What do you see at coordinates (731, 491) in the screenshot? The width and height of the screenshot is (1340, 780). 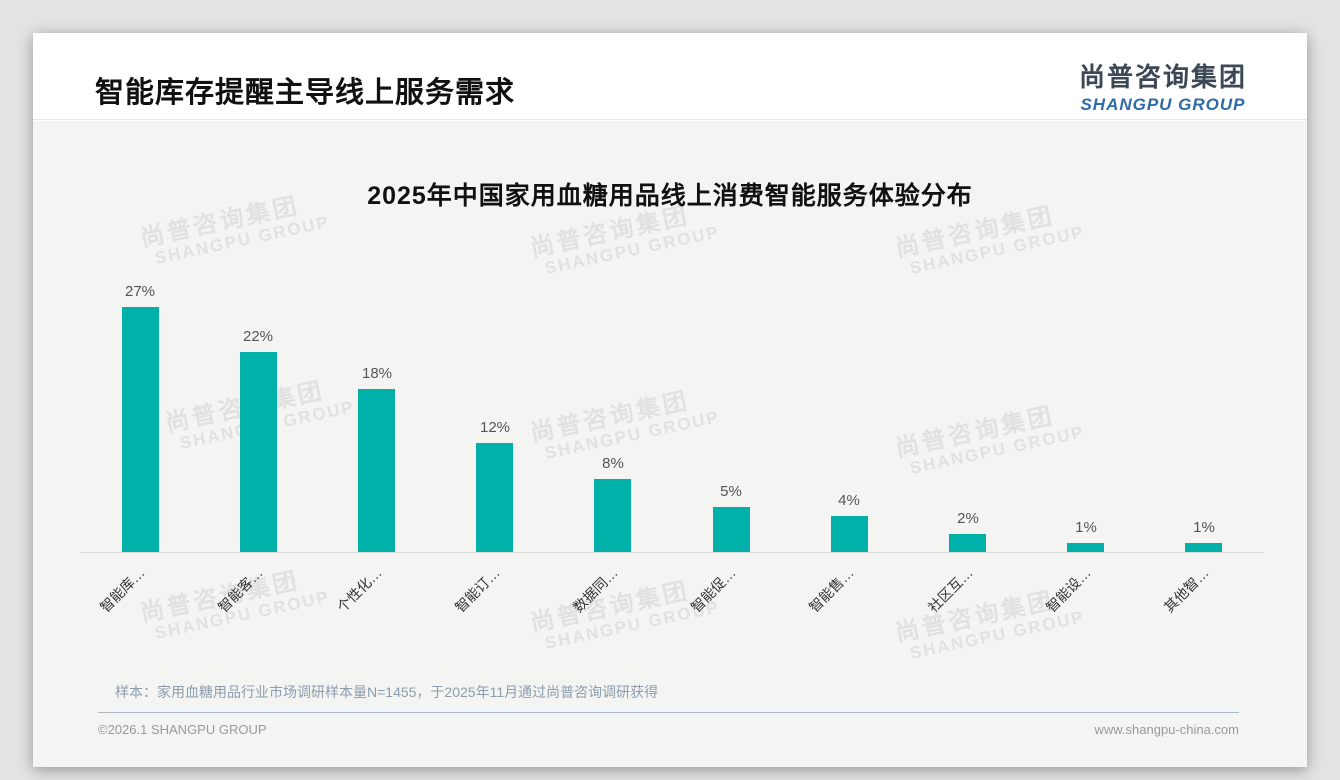 I see `bar-value-label: 5%` at bounding box center [731, 491].